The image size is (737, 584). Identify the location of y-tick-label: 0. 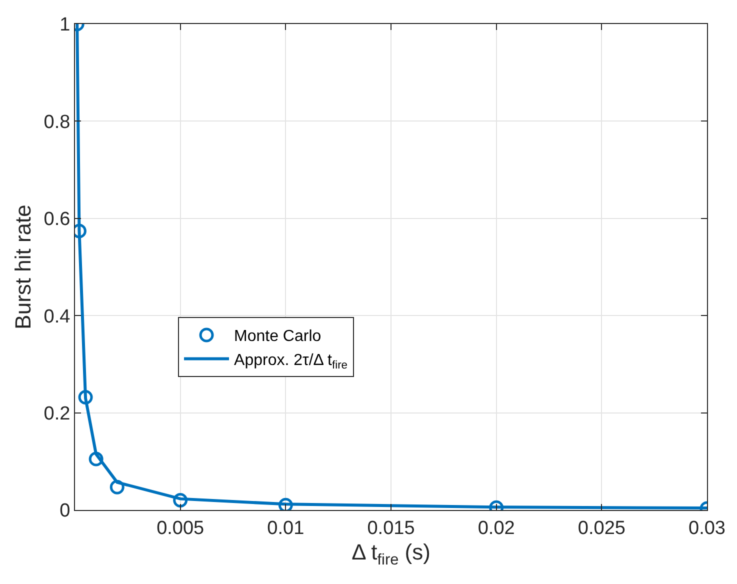
(65, 511).